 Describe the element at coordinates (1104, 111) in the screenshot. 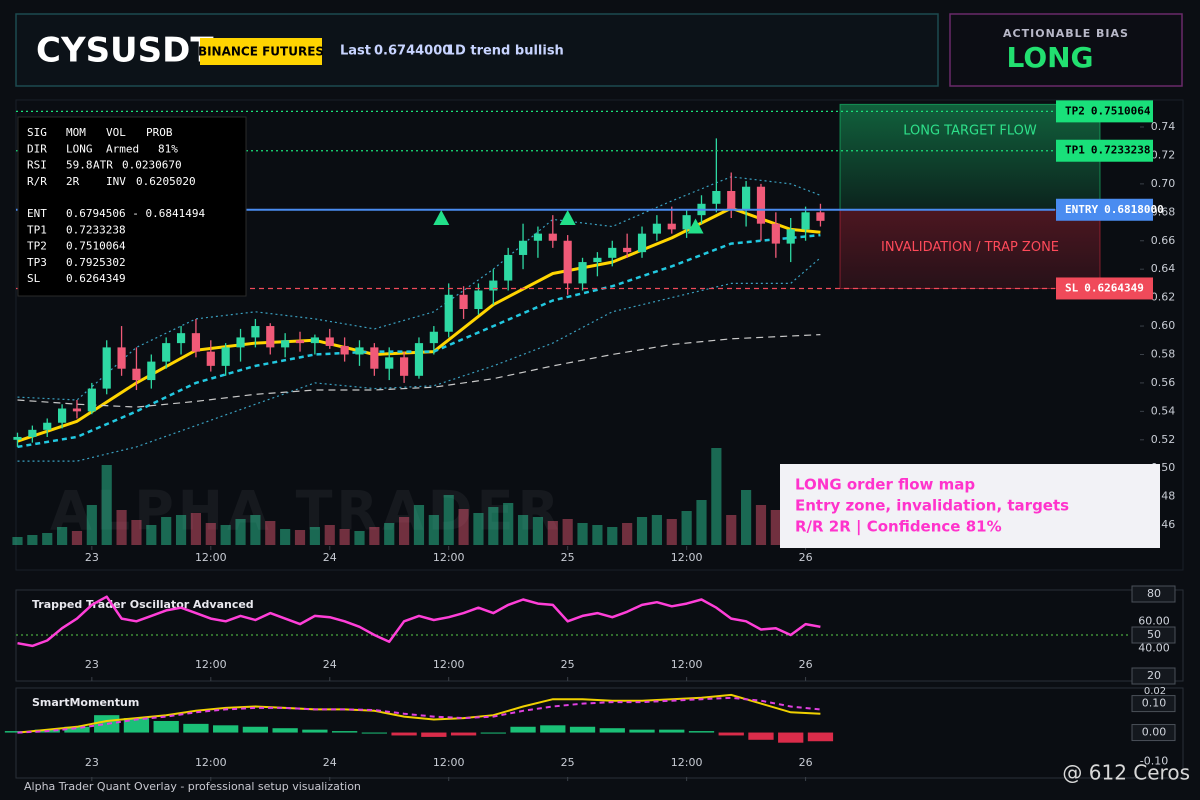

I see `level-tag` at that location.